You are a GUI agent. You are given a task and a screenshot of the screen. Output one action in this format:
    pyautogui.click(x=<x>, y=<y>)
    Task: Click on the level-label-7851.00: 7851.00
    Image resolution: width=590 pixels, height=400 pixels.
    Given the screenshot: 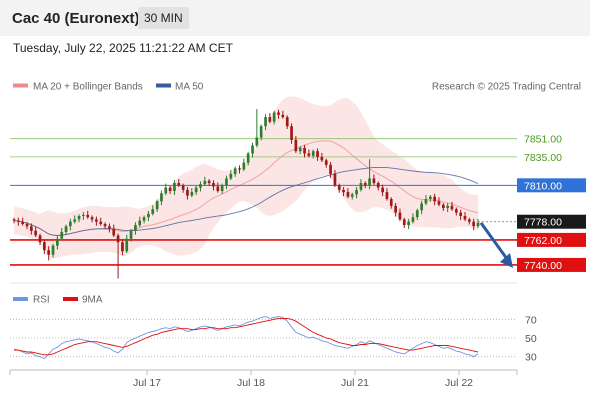 What is the action you would take?
    pyautogui.click(x=543, y=140)
    